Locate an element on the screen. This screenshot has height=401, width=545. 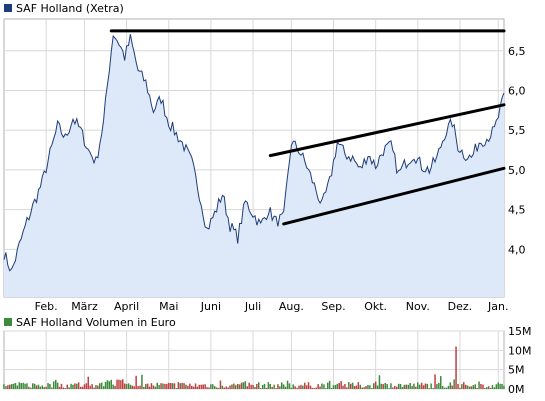
volume-y-tick-label: 0M is located at coordinates (516, 389).